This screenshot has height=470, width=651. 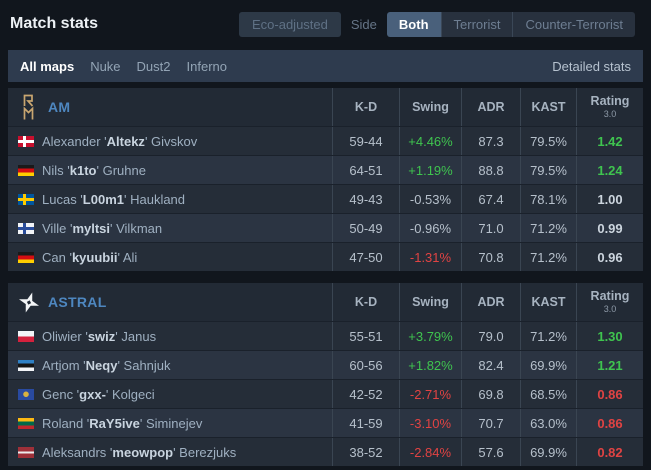 What do you see at coordinates (47, 66) in the screenshot?
I see `map-filter-all-maps: All maps` at bounding box center [47, 66].